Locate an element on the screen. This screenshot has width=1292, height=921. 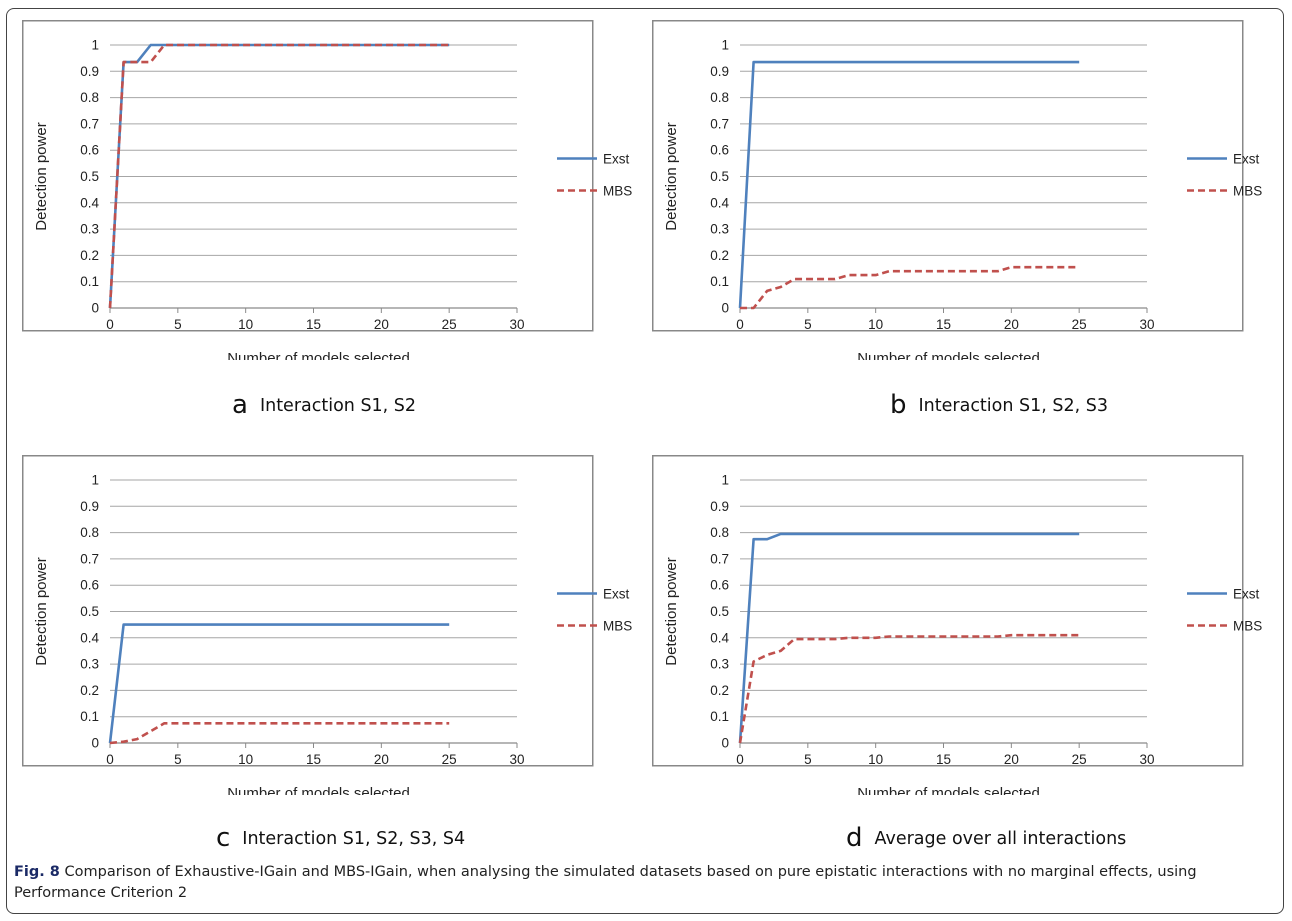
panel-caption-a: a Interaction S1, S2 is located at coordinates (324, 405).